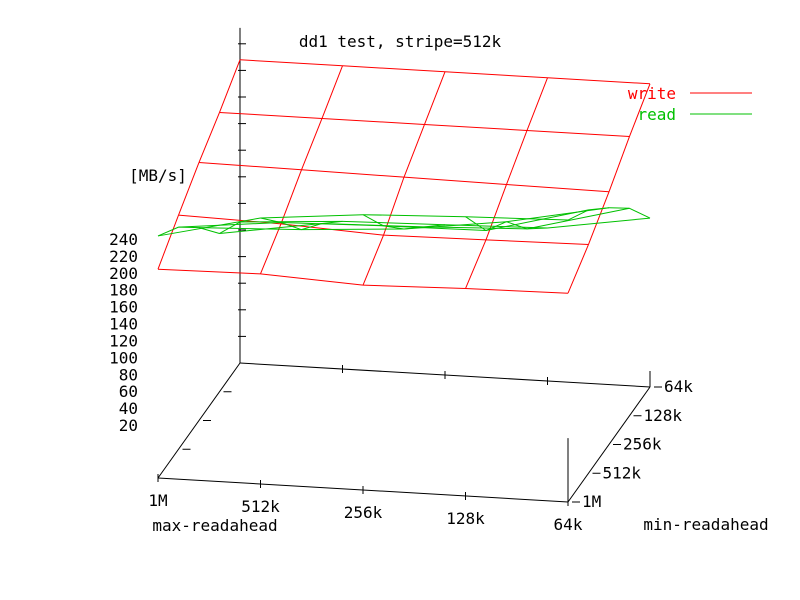  Describe the element at coordinates (465, 518) in the screenshot. I see `x-tick-label: 128k` at that location.